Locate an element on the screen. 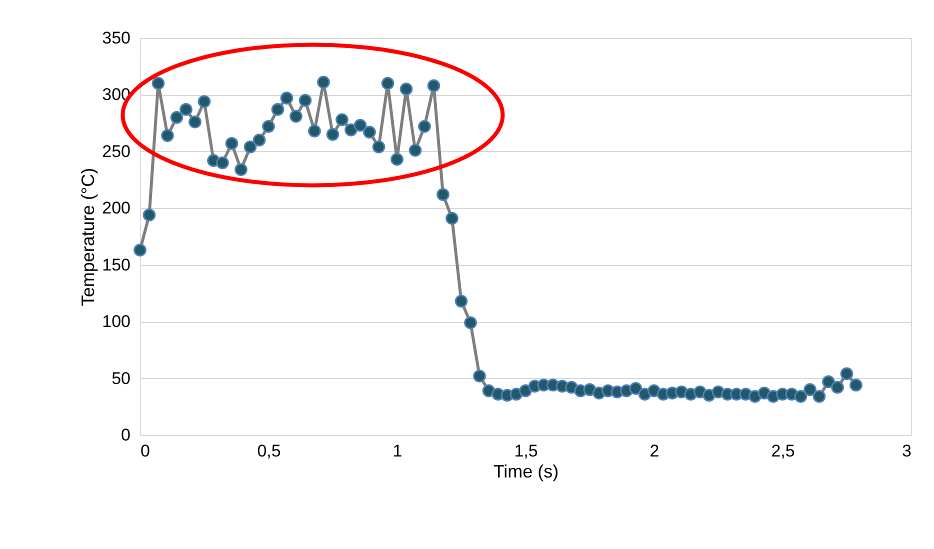  y-tick-label: 200 is located at coordinates (116, 208).